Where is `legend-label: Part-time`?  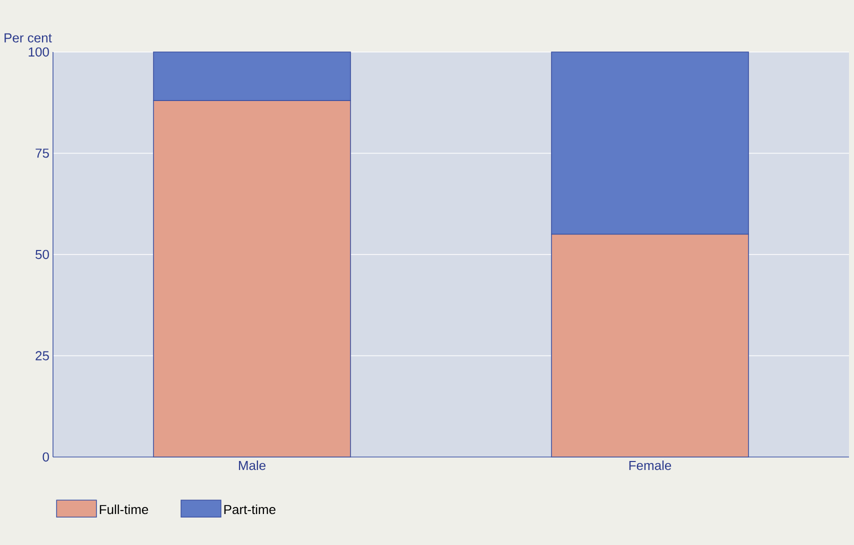
legend-label: Part-time is located at coordinates (250, 509).